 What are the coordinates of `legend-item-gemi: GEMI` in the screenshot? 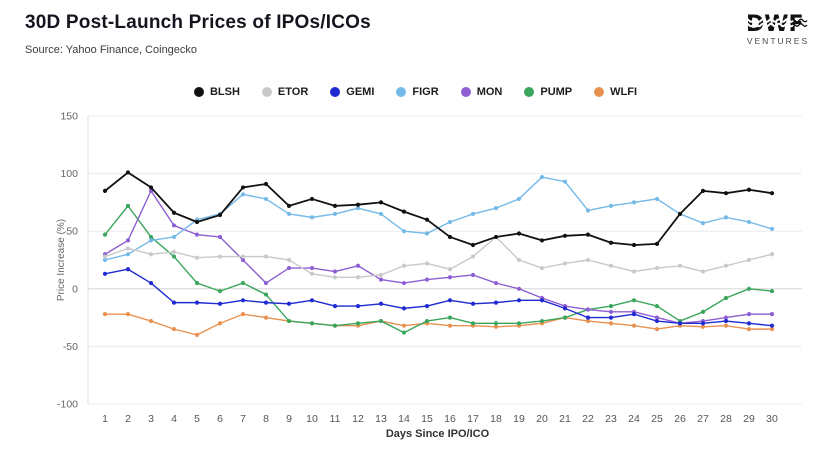 It's located at (352, 92).